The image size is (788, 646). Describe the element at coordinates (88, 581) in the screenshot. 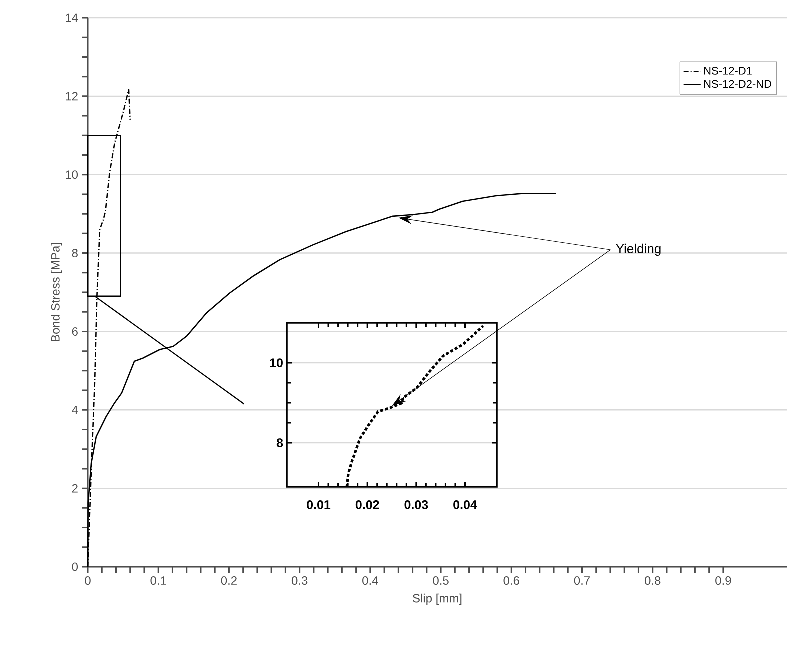

I see `x-tick-label: 0` at that location.